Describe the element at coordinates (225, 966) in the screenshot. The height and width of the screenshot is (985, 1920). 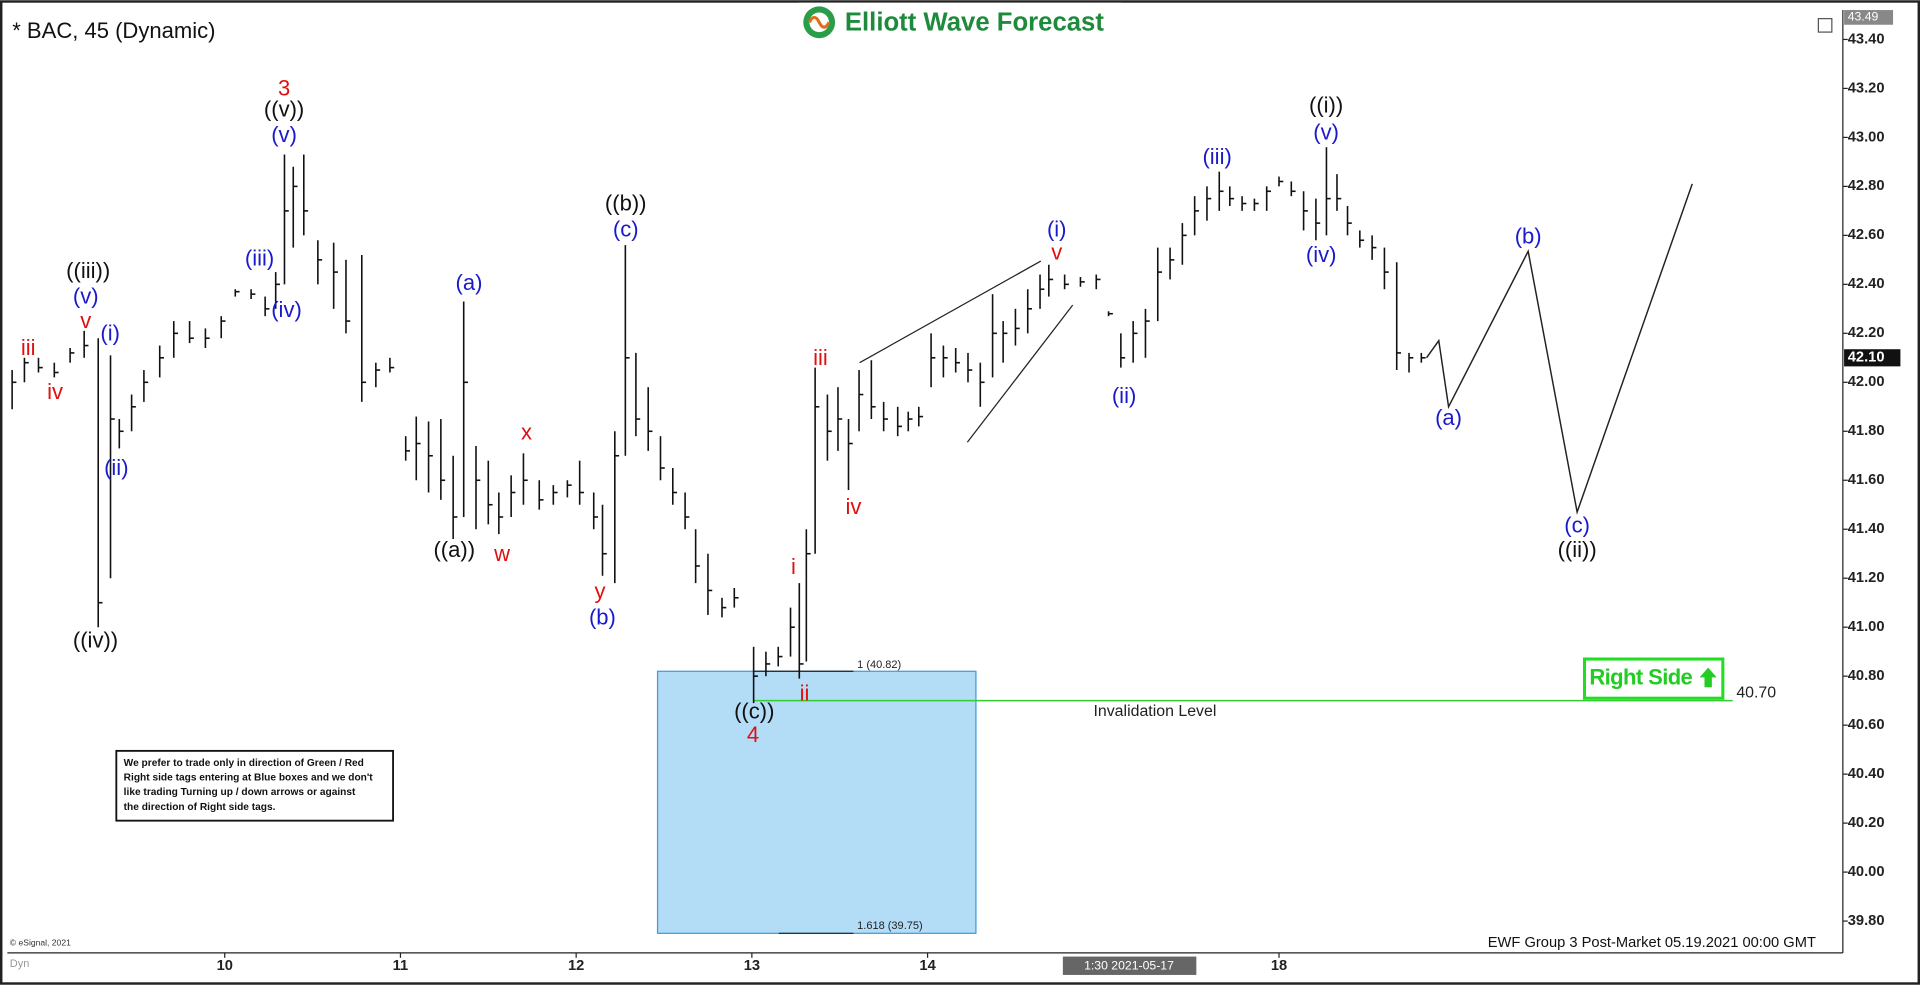
I see `x-tick-label: 10` at that location.